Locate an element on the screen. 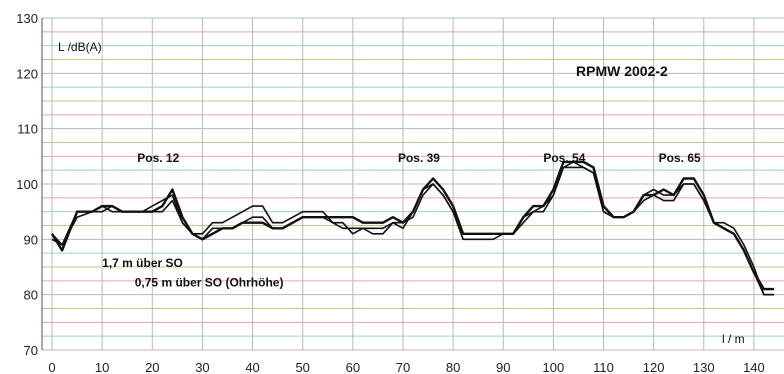  x-tick-label: 50 is located at coordinates (302, 367).